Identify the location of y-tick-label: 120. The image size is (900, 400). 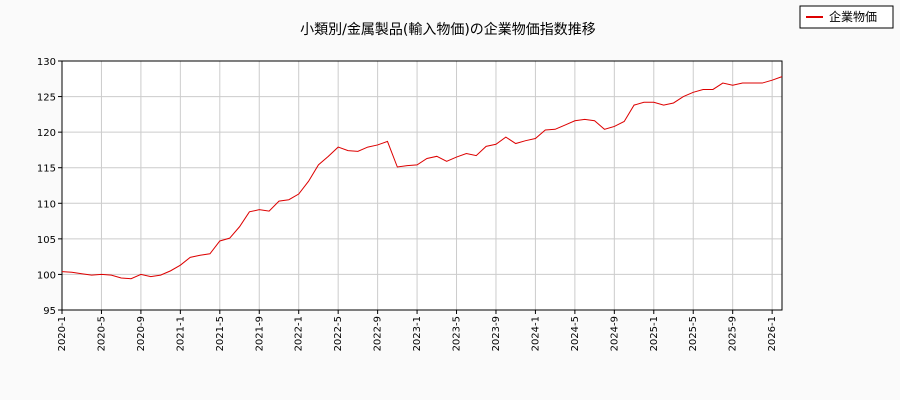
(46, 133).